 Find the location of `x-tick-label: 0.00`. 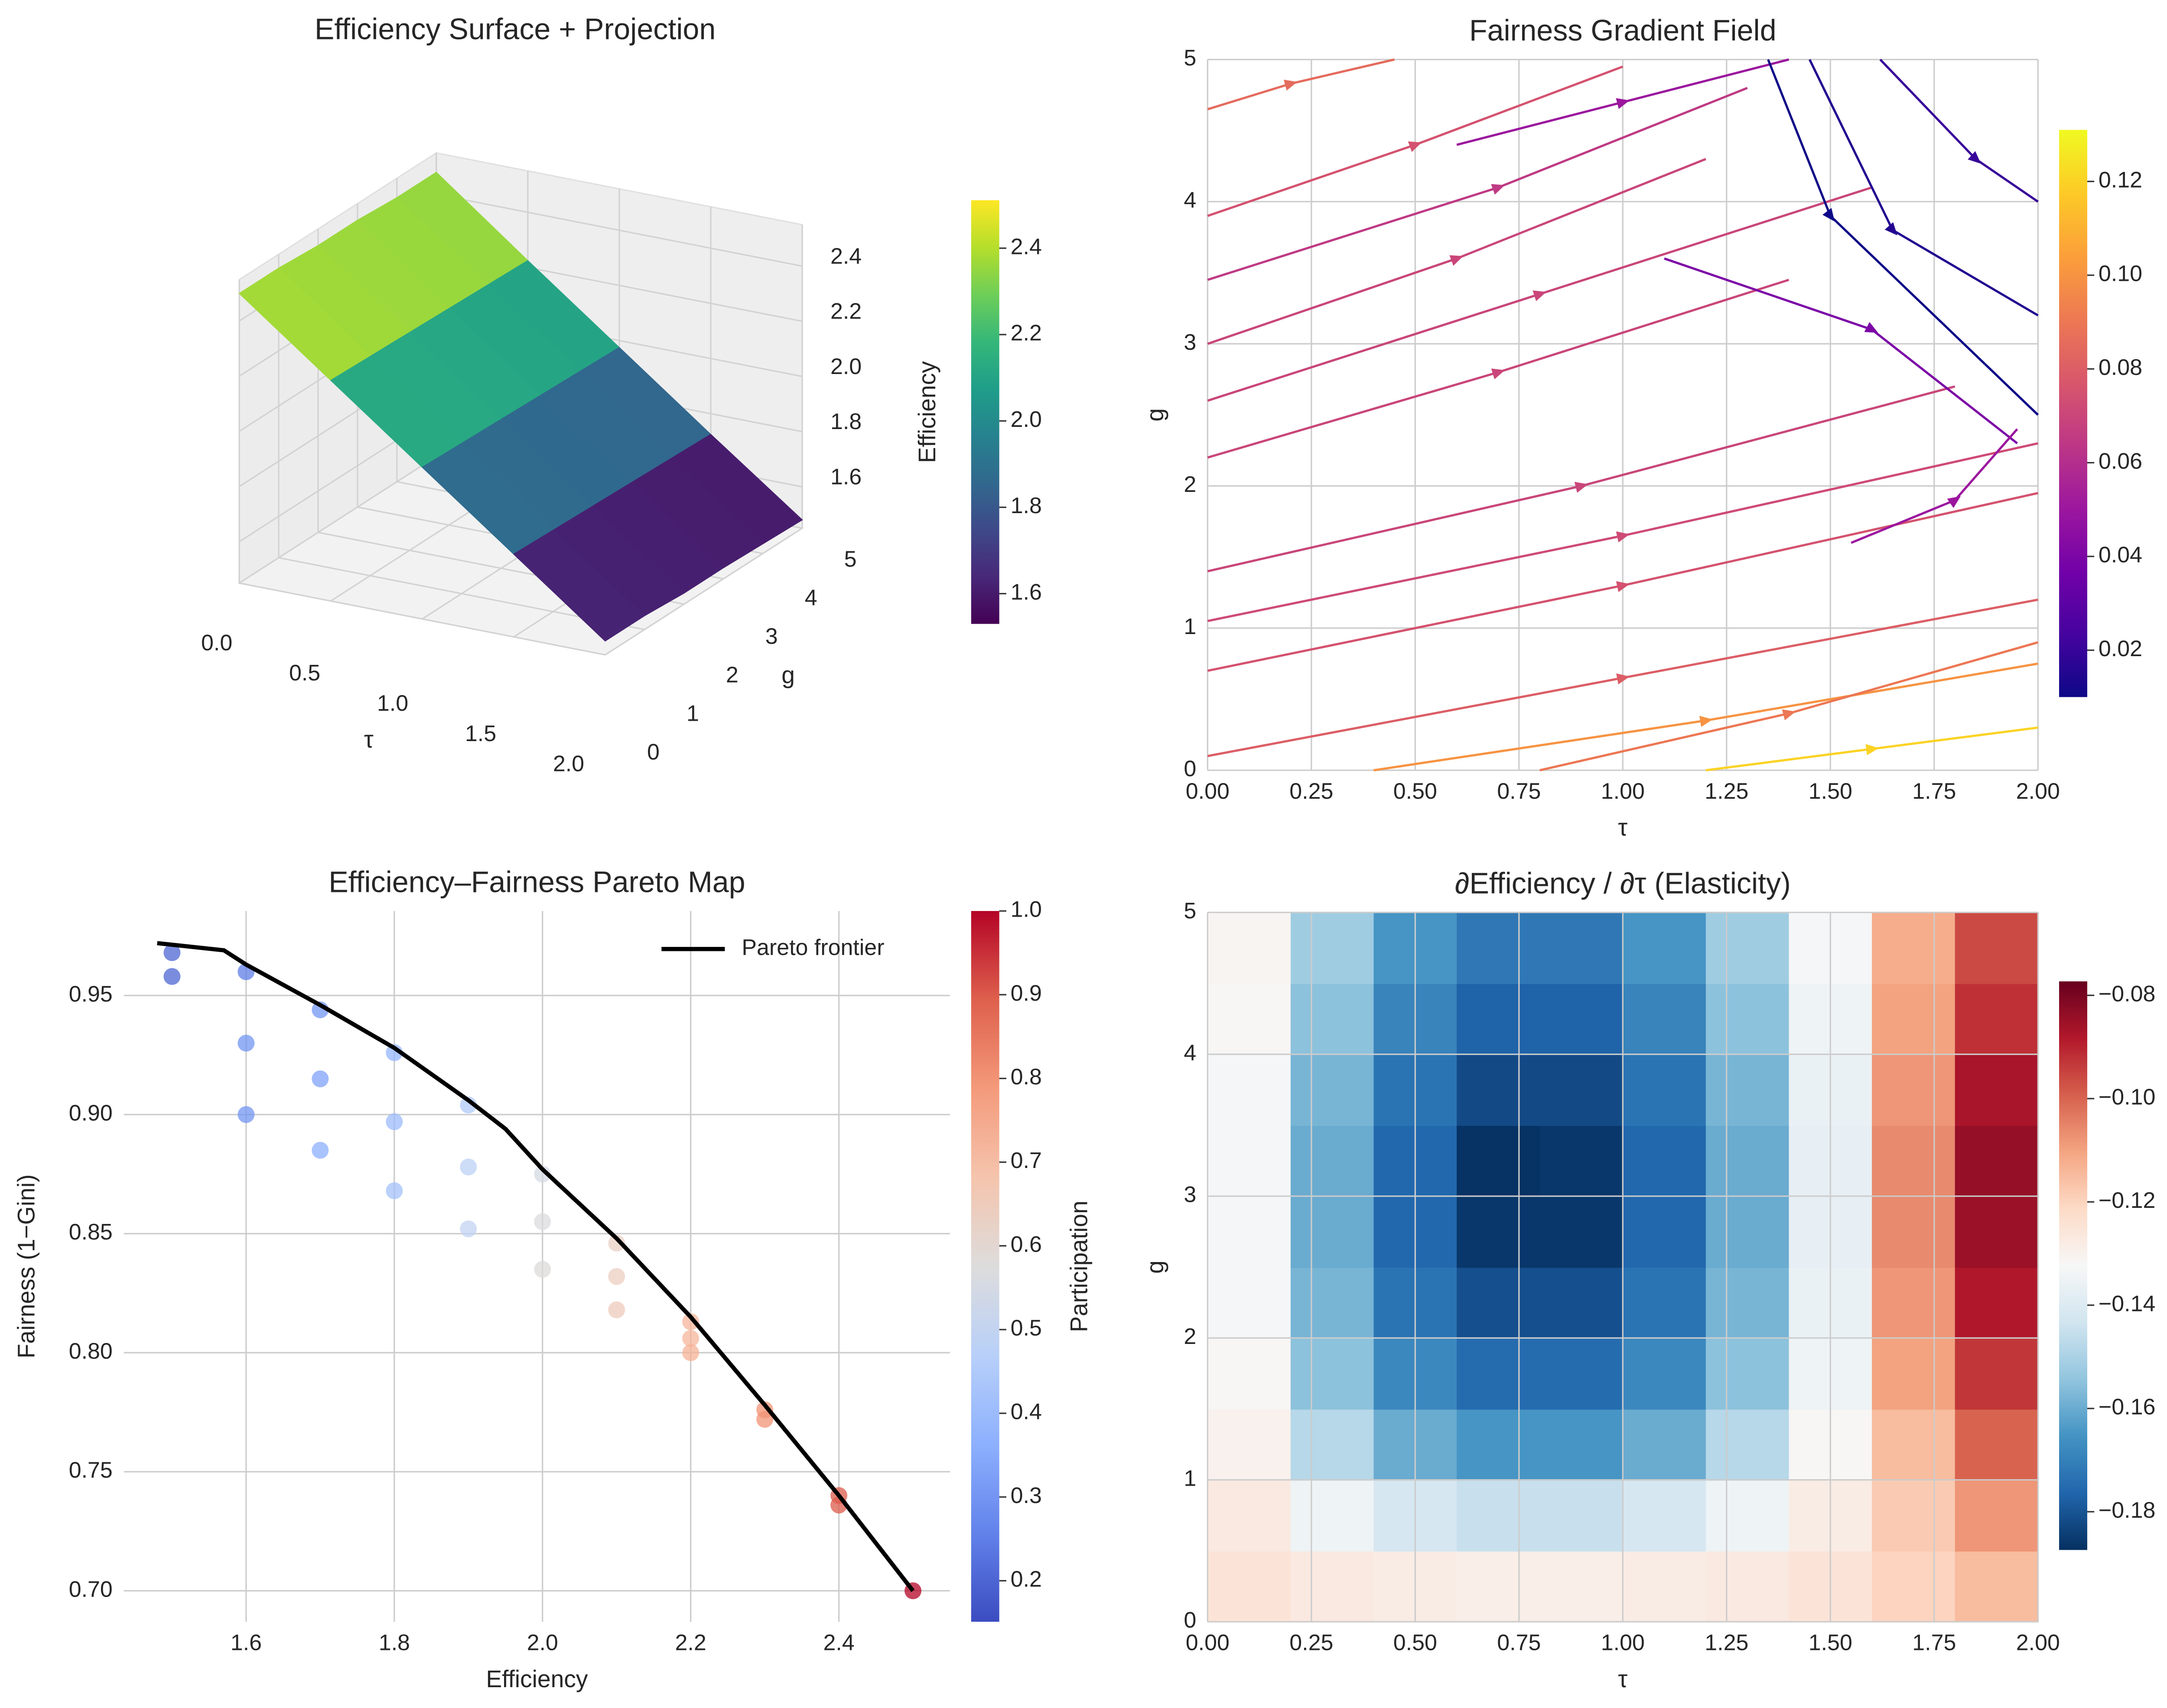

x-tick-label: 0.00 is located at coordinates (1208, 1643).